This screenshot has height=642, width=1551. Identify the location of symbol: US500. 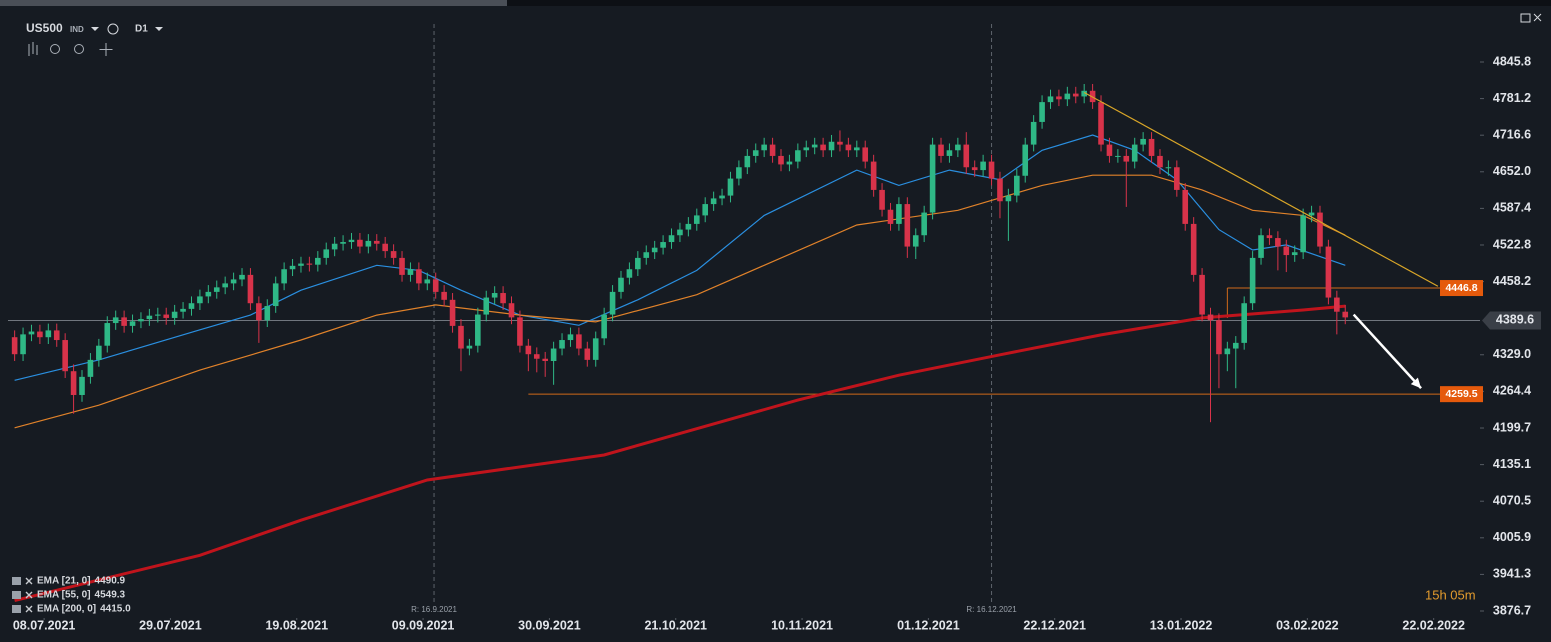
(44, 28).